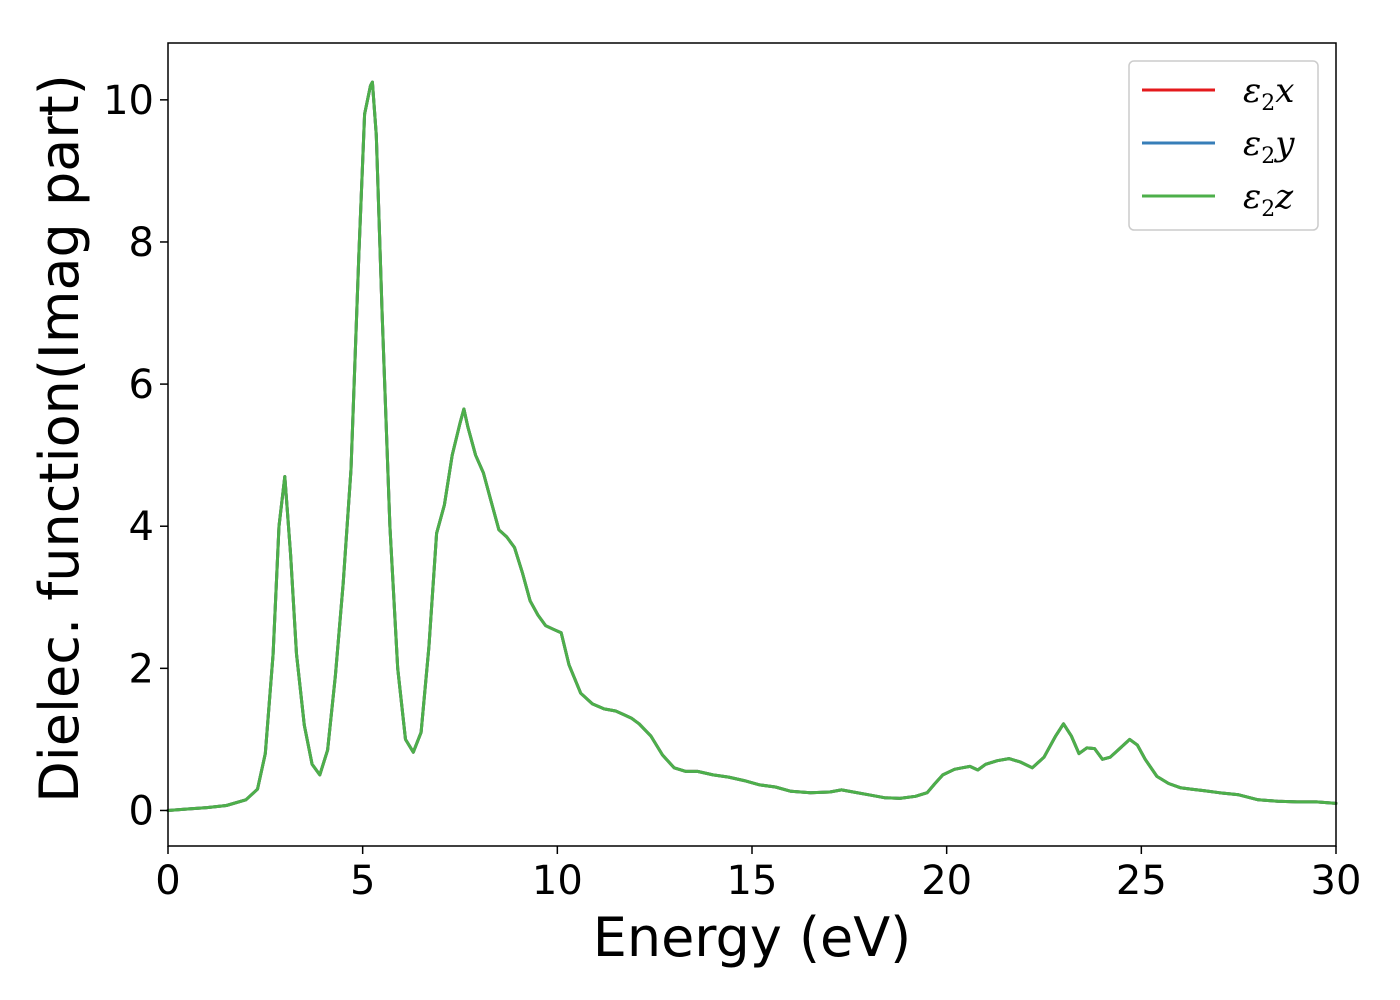 This screenshot has width=1400, height=1000. Describe the element at coordinates (141, 669) in the screenshot. I see `y-tick-label: 2` at that location.